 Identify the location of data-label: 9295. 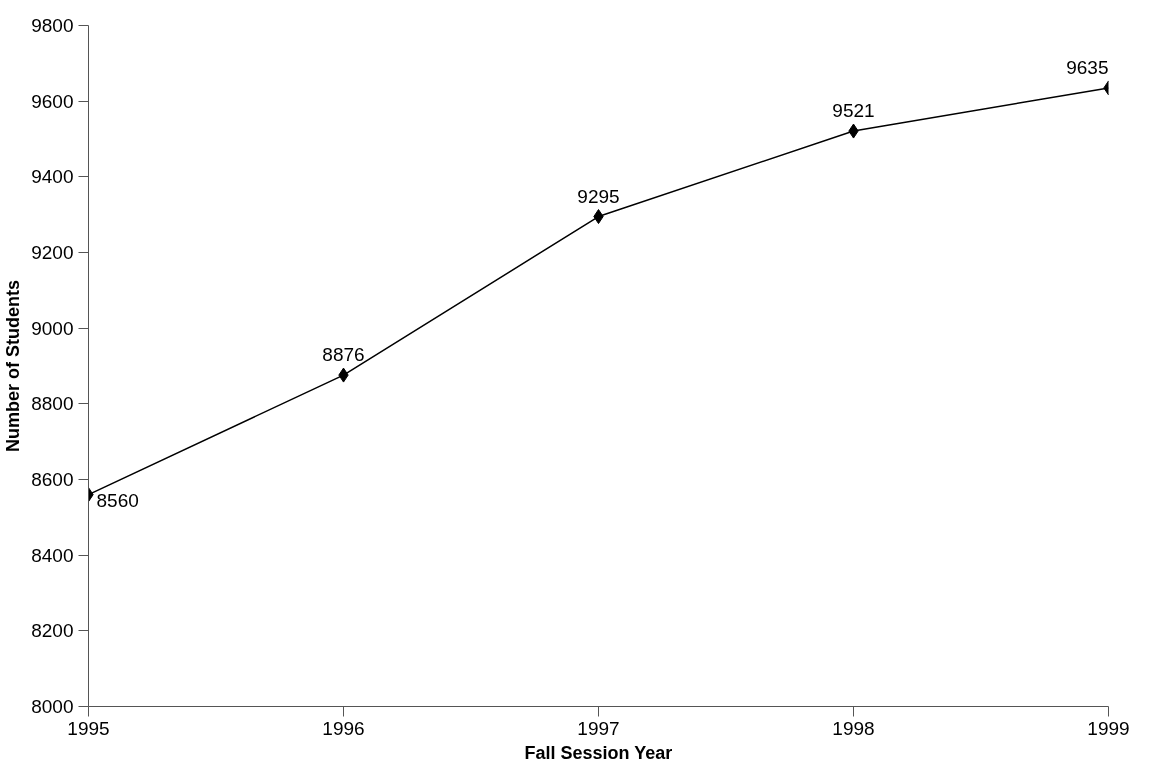
(598, 196).